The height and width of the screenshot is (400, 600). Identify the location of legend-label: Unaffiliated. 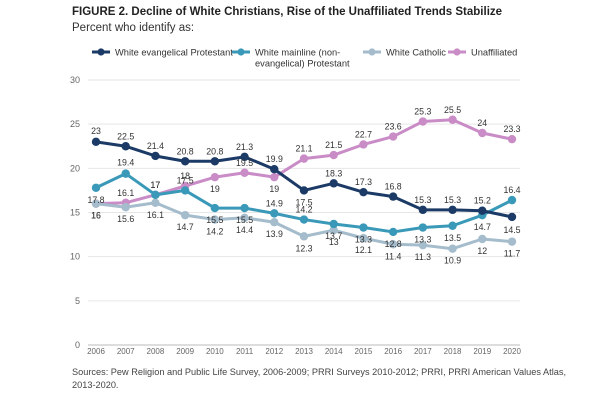
(494, 53).